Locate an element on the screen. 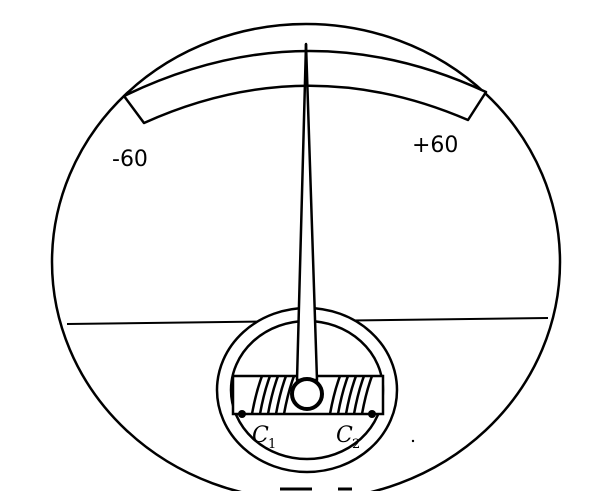 The width and height of the screenshot is (601, 491). coil-winding-right is located at coordinates (351, 395).